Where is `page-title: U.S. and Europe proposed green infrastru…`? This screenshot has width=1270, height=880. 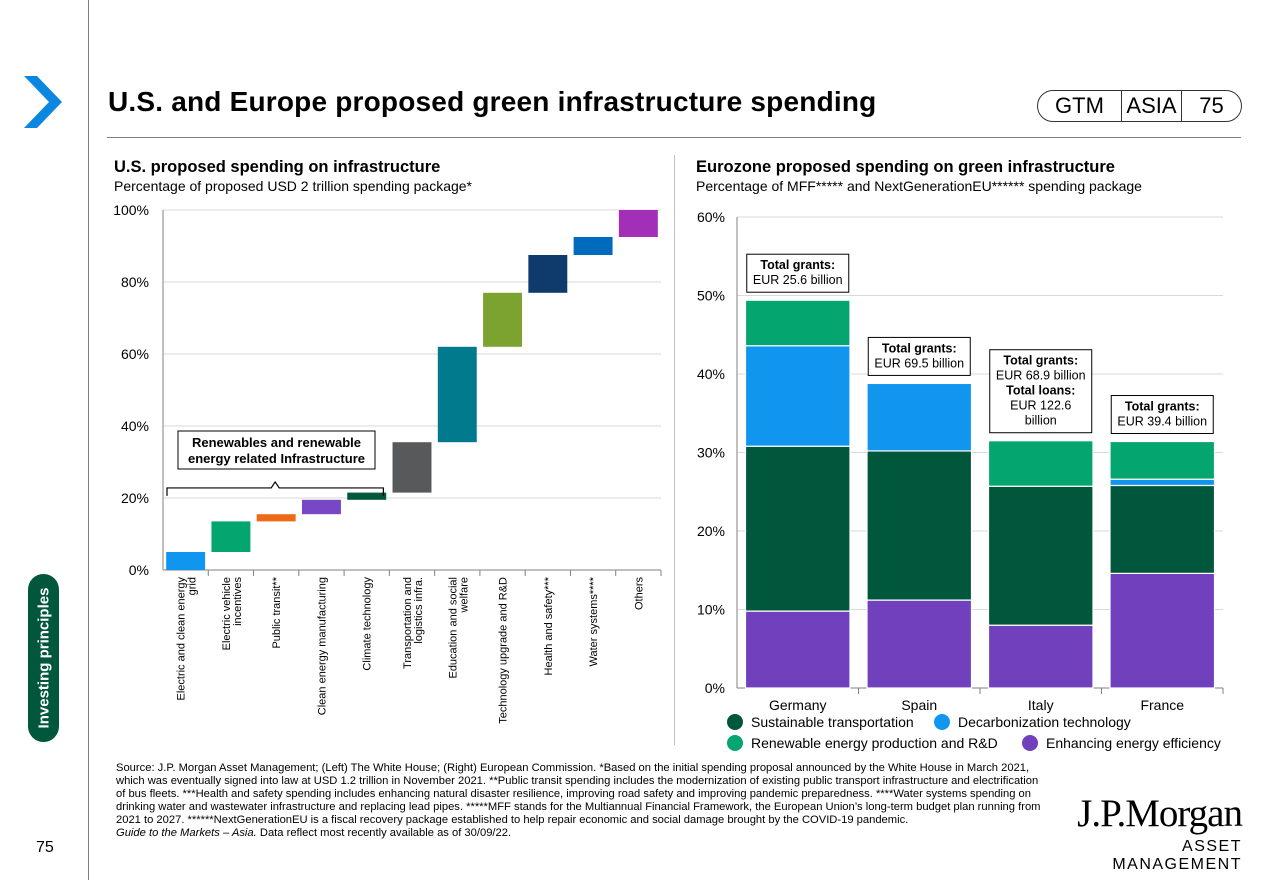
page-title: U.S. and Europe proposed green infrastru… is located at coordinates (492, 101).